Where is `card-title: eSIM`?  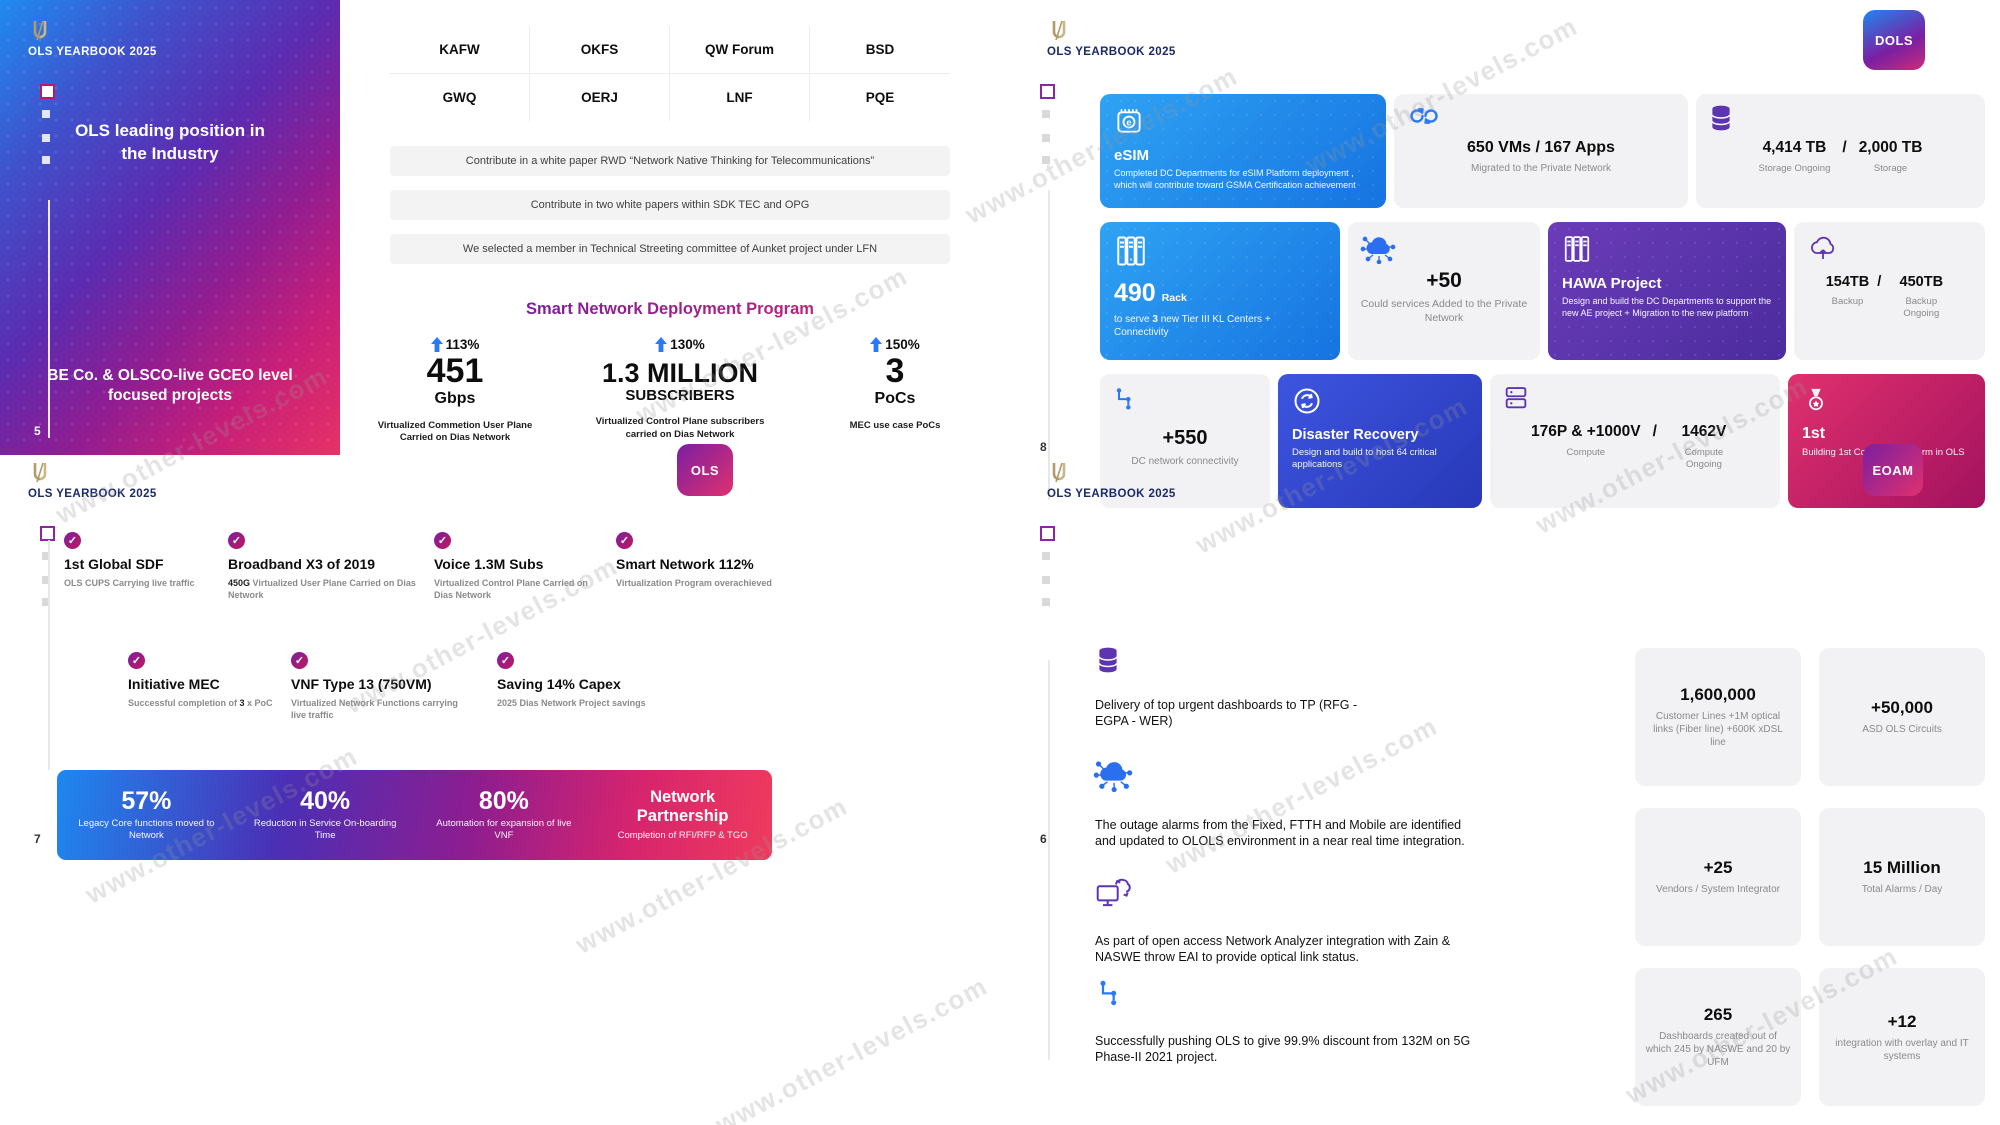
card-title: eSIM is located at coordinates (1132, 155).